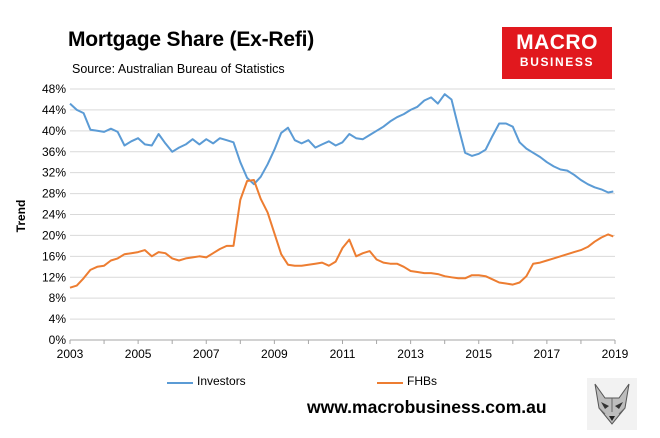 The height and width of the screenshot is (438, 660). Describe the element at coordinates (54, 131) in the screenshot. I see `y-tick-label: 40%` at that location.